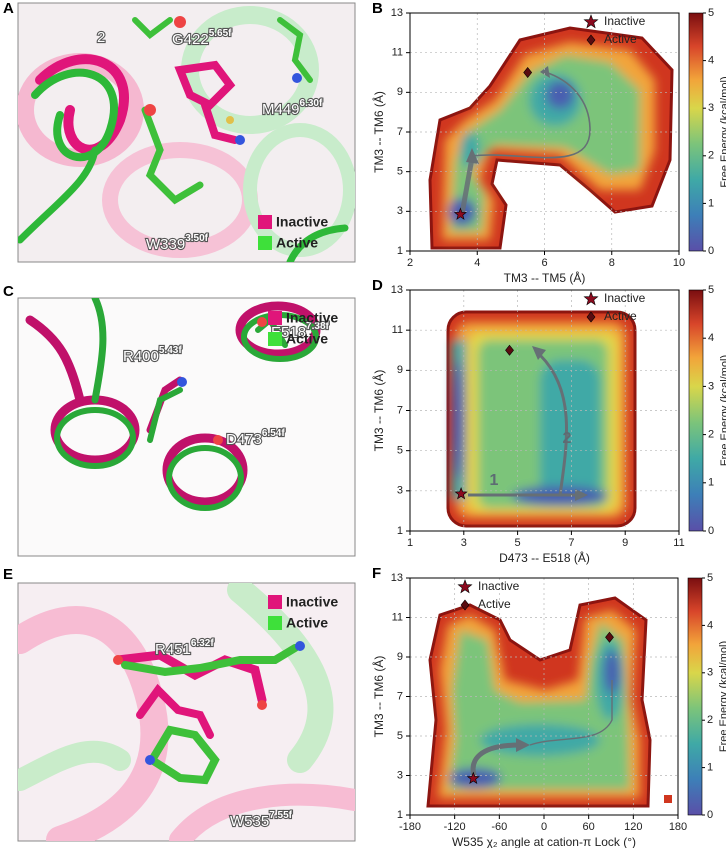 This screenshot has width=726, height=848. Describe the element at coordinates (410, 263) in the screenshot. I see `x-tick-label: 2` at that location.